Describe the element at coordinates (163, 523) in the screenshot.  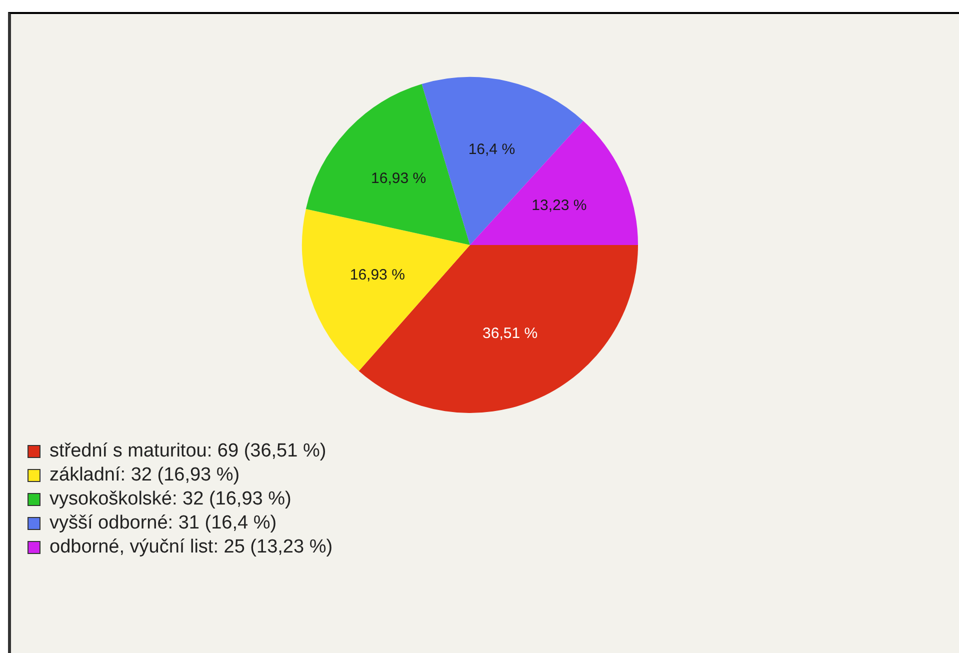
I see `legend-label: vyšší odborné: 31 (16,4 %)` at that location.